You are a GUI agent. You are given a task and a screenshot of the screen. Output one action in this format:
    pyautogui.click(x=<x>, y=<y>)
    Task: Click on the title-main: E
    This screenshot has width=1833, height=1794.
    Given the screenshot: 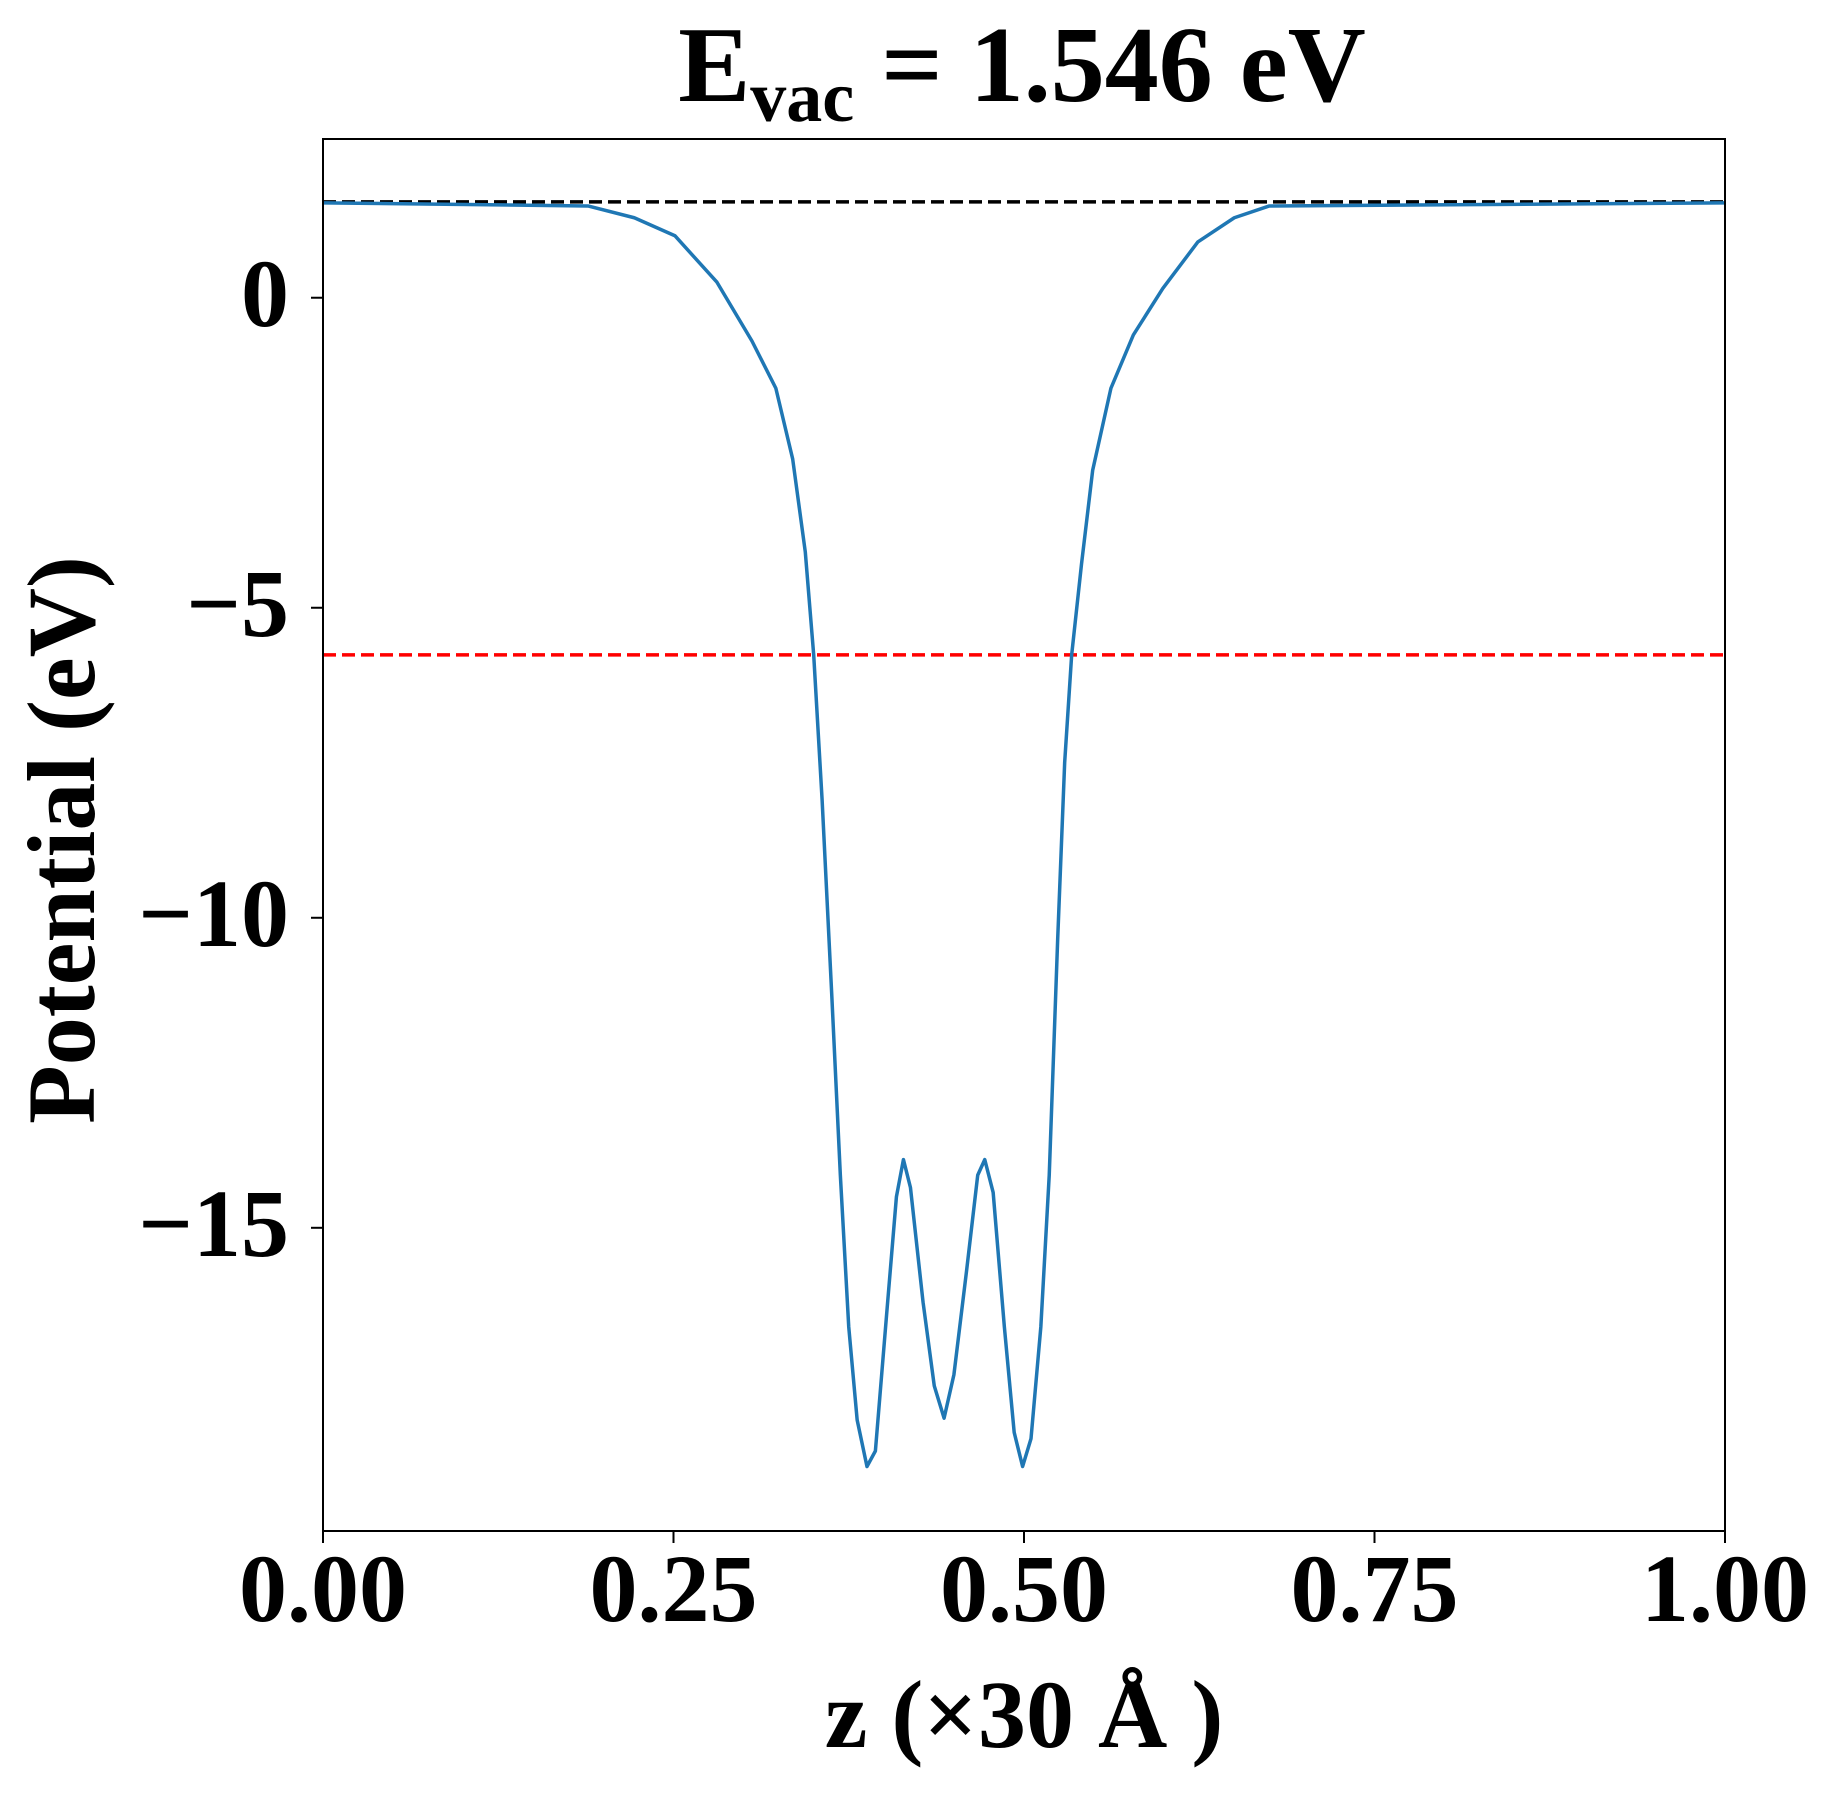 What is the action you would take?
    pyautogui.click(x=714, y=65)
    